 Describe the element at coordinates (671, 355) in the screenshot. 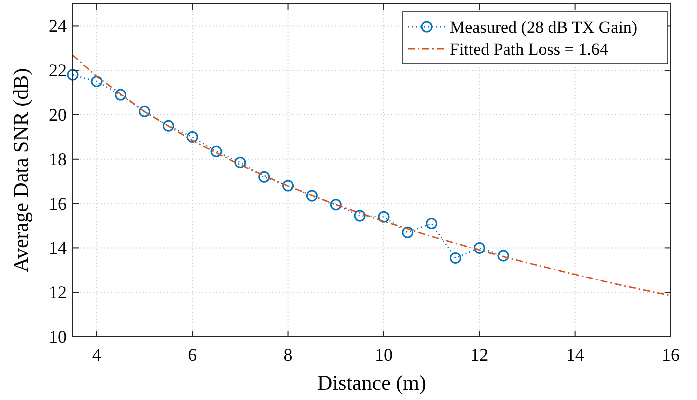

I see `x-tick-label: 16` at that location.